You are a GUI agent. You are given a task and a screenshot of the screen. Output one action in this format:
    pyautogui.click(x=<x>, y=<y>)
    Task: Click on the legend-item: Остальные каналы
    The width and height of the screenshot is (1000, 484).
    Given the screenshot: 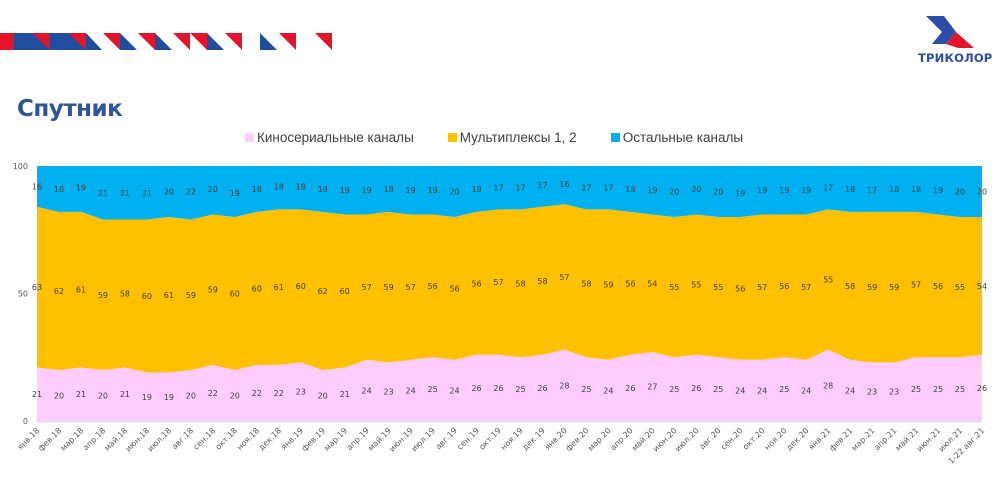 What is the action you would take?
    pyautogui.click(x=676, y=137)
    